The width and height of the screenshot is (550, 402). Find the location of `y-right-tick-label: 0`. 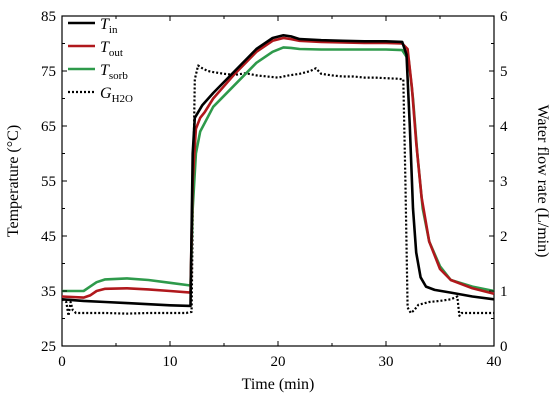

y-right-tick-label: 0 is located at coordinates (504, 347).